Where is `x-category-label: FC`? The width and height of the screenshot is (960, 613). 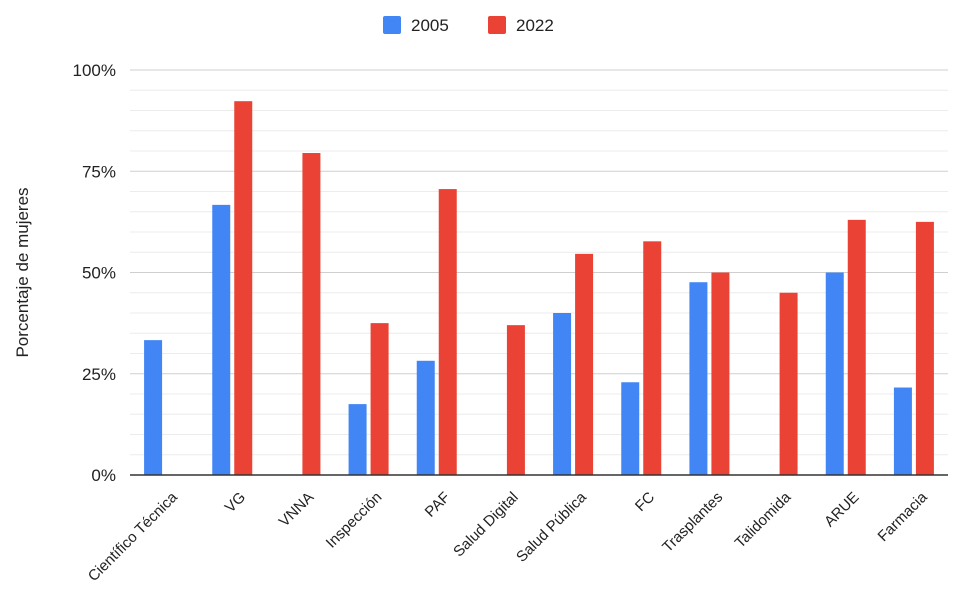
x-category-label: FC is located at coordinates (645, 502).